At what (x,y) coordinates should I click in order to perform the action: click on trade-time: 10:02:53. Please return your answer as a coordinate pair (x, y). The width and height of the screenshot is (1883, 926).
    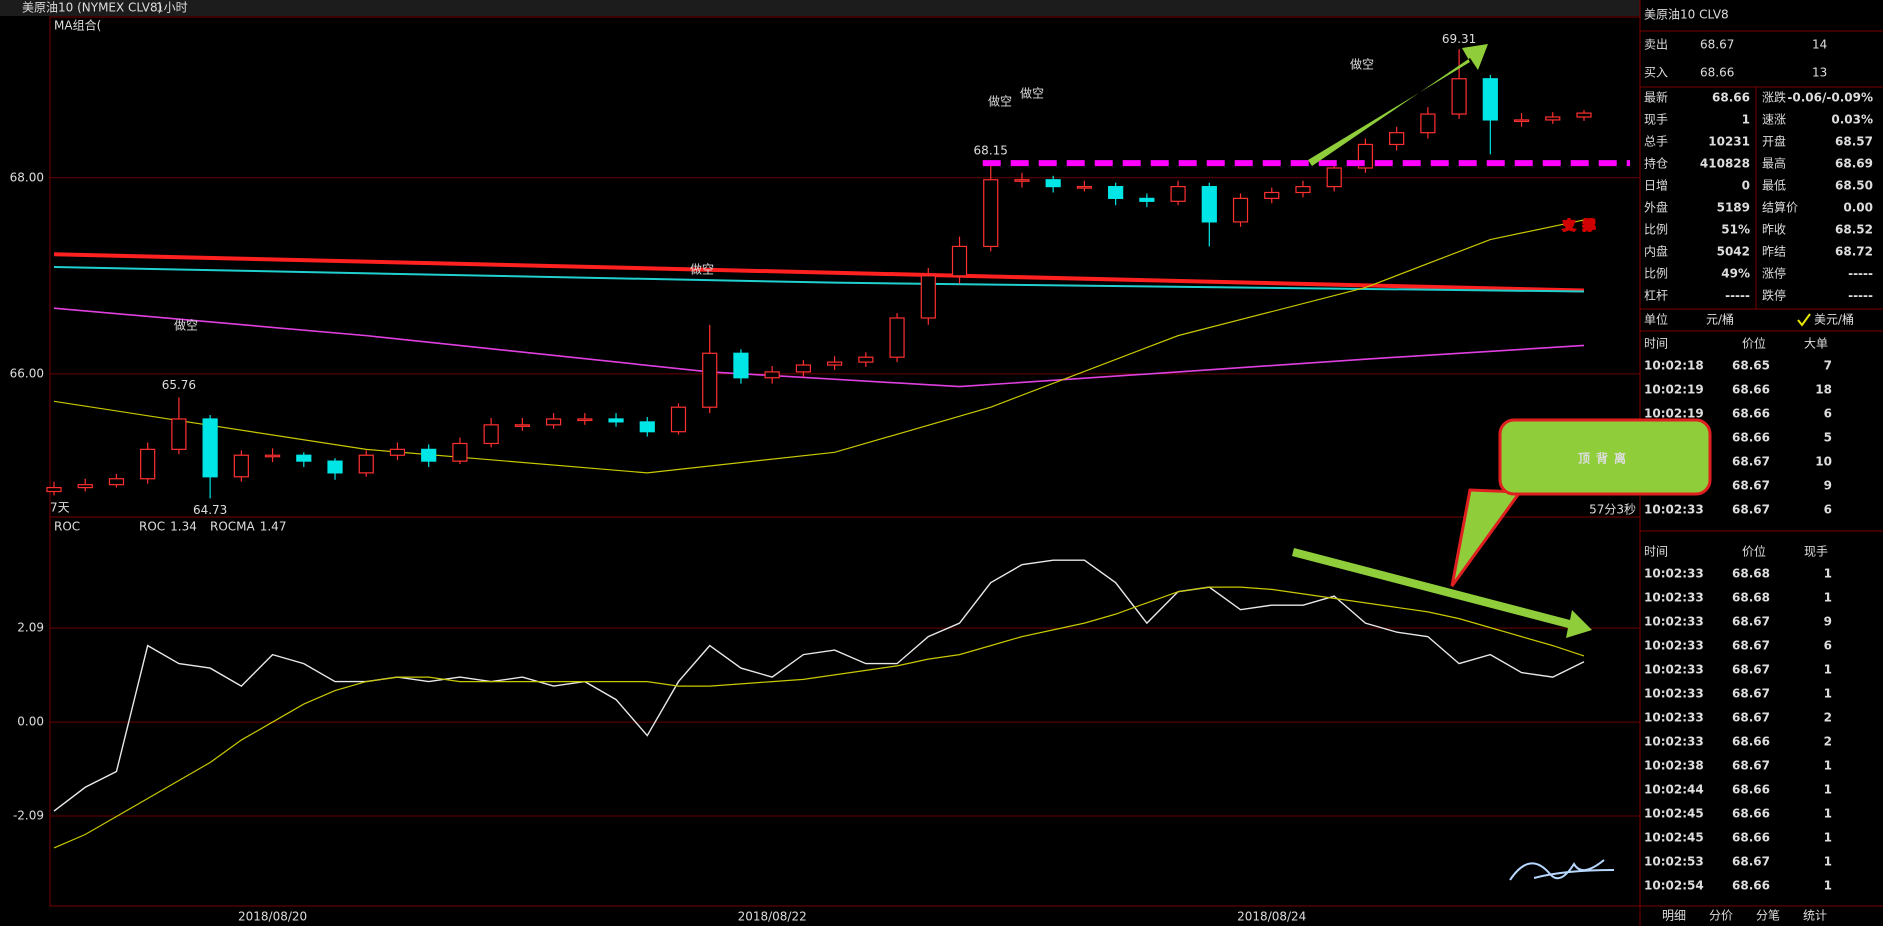
    Looking at the image, I should click on (1674, 862).